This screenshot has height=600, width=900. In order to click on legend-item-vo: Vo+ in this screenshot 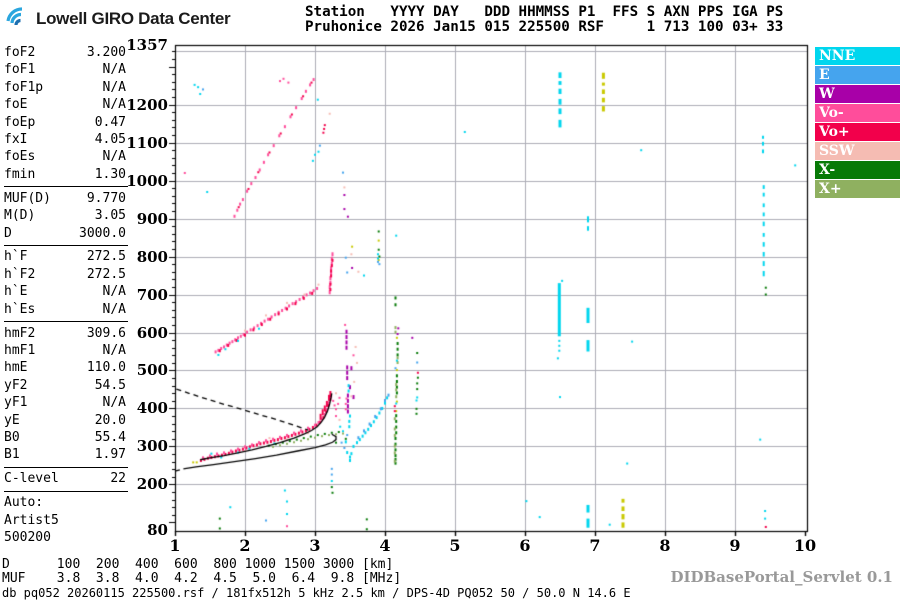, I will do `click(857, 132)`.